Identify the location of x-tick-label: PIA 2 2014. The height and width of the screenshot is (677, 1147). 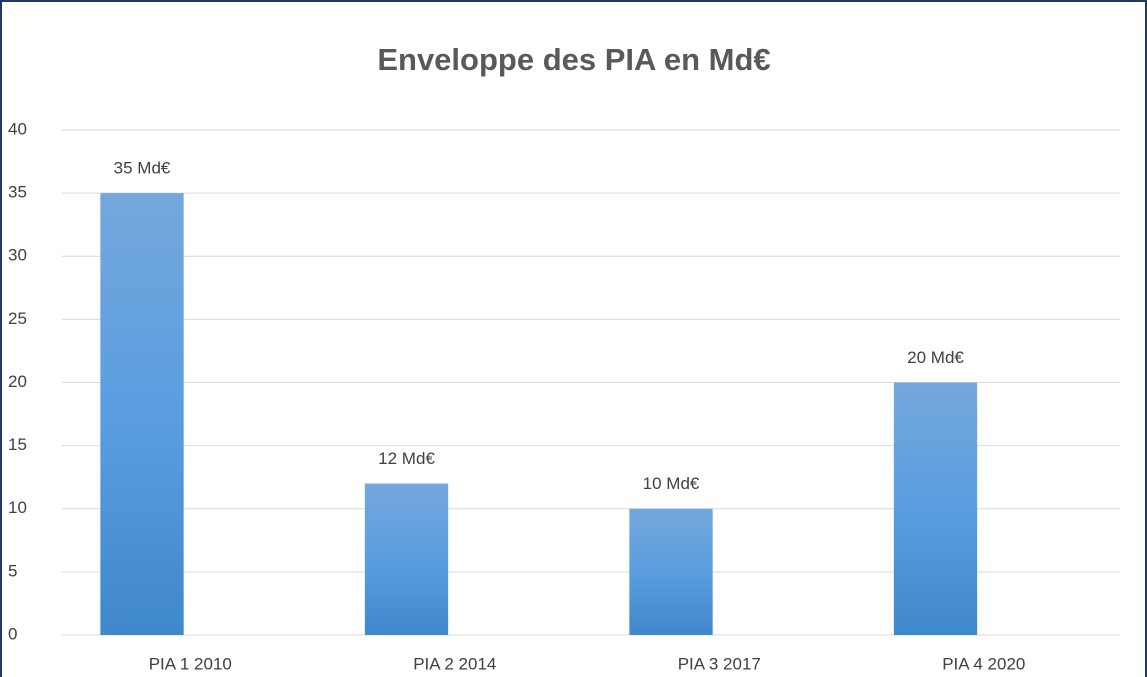
(454, 663).